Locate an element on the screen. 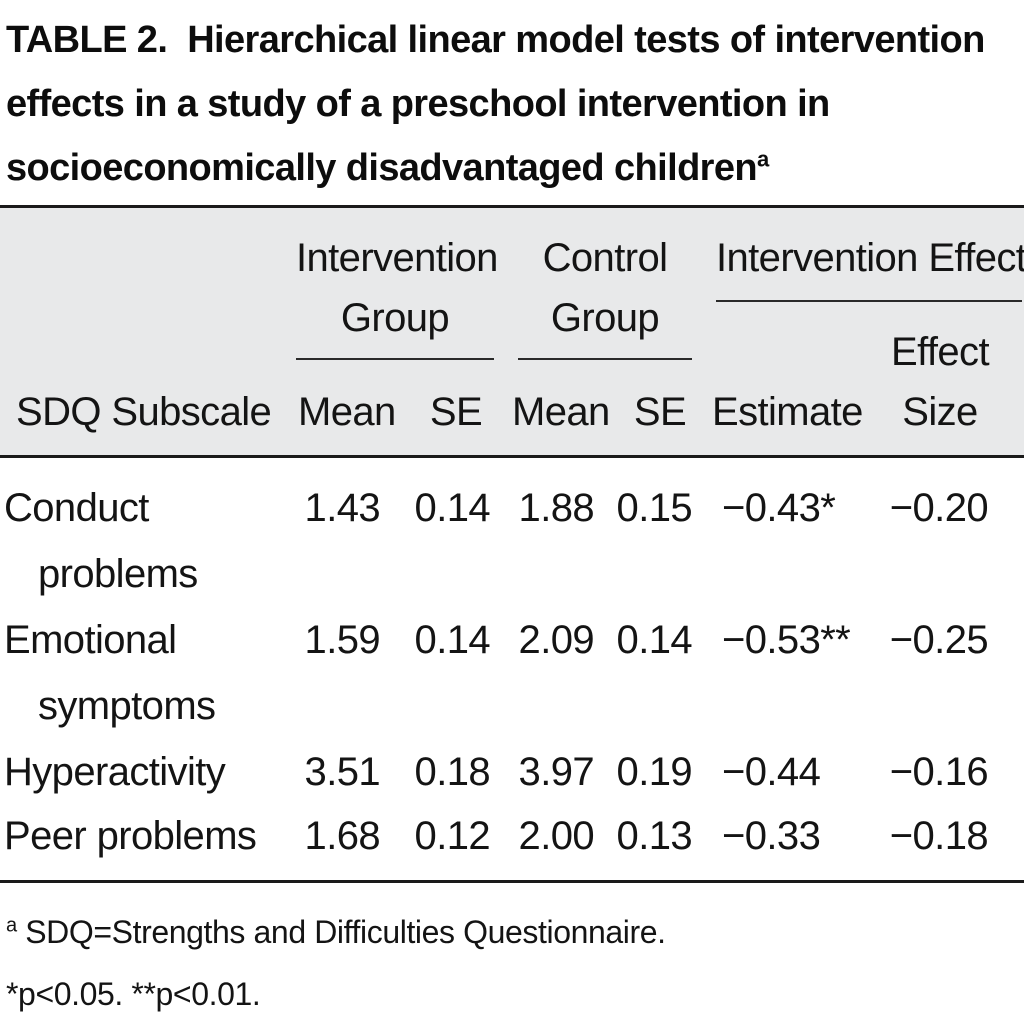 The width and height of the screenshot is (1024, 1024). estimate-cell: −0.43* is located at coordinates (779, 508).